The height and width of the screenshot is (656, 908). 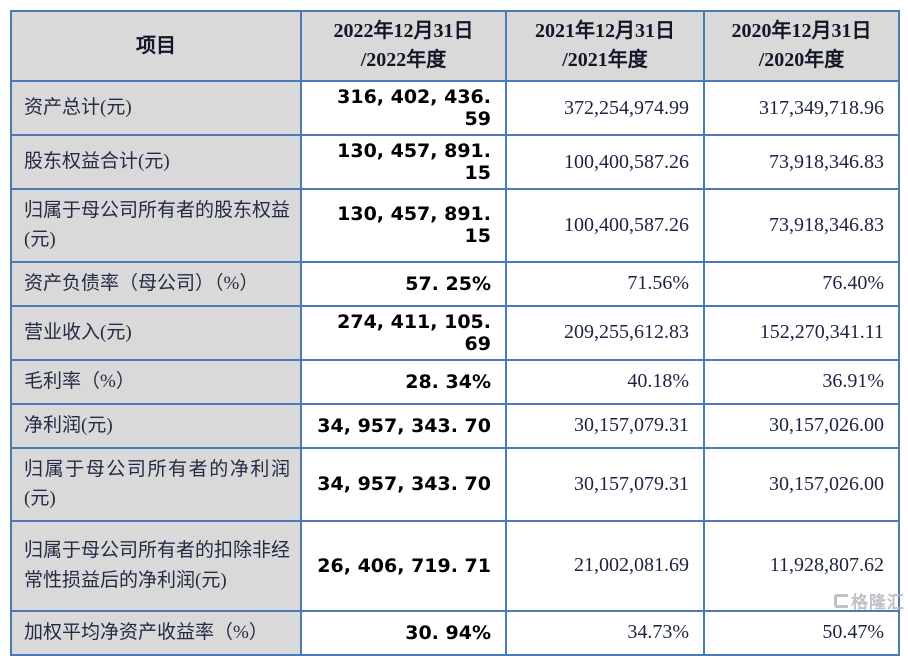 I want to click on row-label-debt-ratio: 资产负债率（母公司）（%）, so click(x=156, y=283).